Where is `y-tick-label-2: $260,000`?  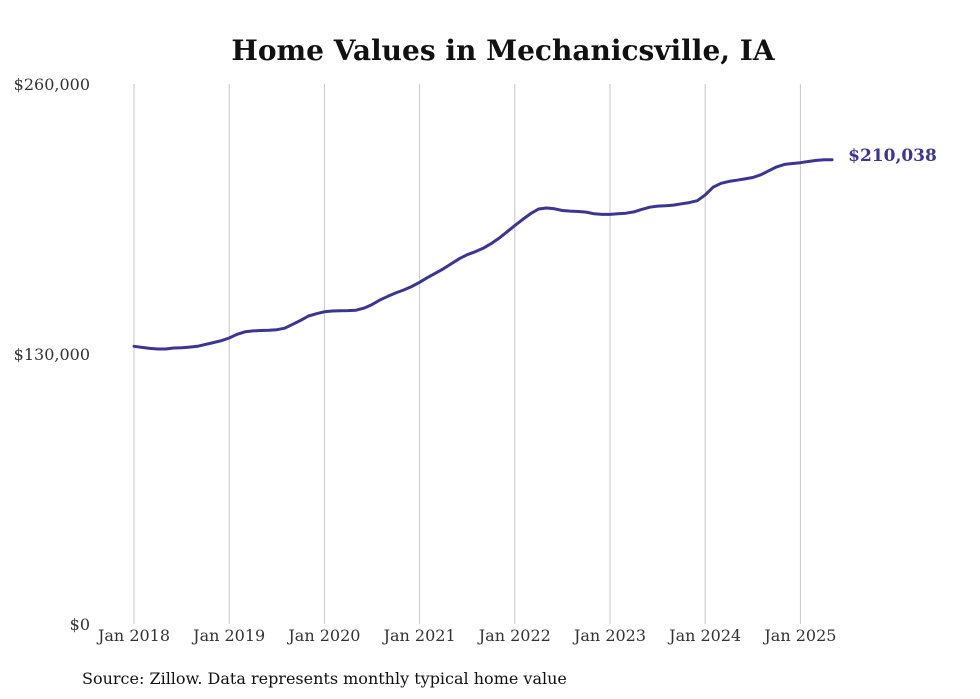 y-tick-label-2: $260,000 is located at coordinates (52, 84).